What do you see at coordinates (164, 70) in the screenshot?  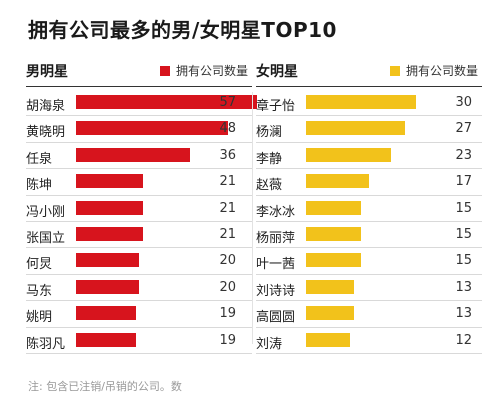 I see `male-legend-swatch` at bounding box center [164, 70].